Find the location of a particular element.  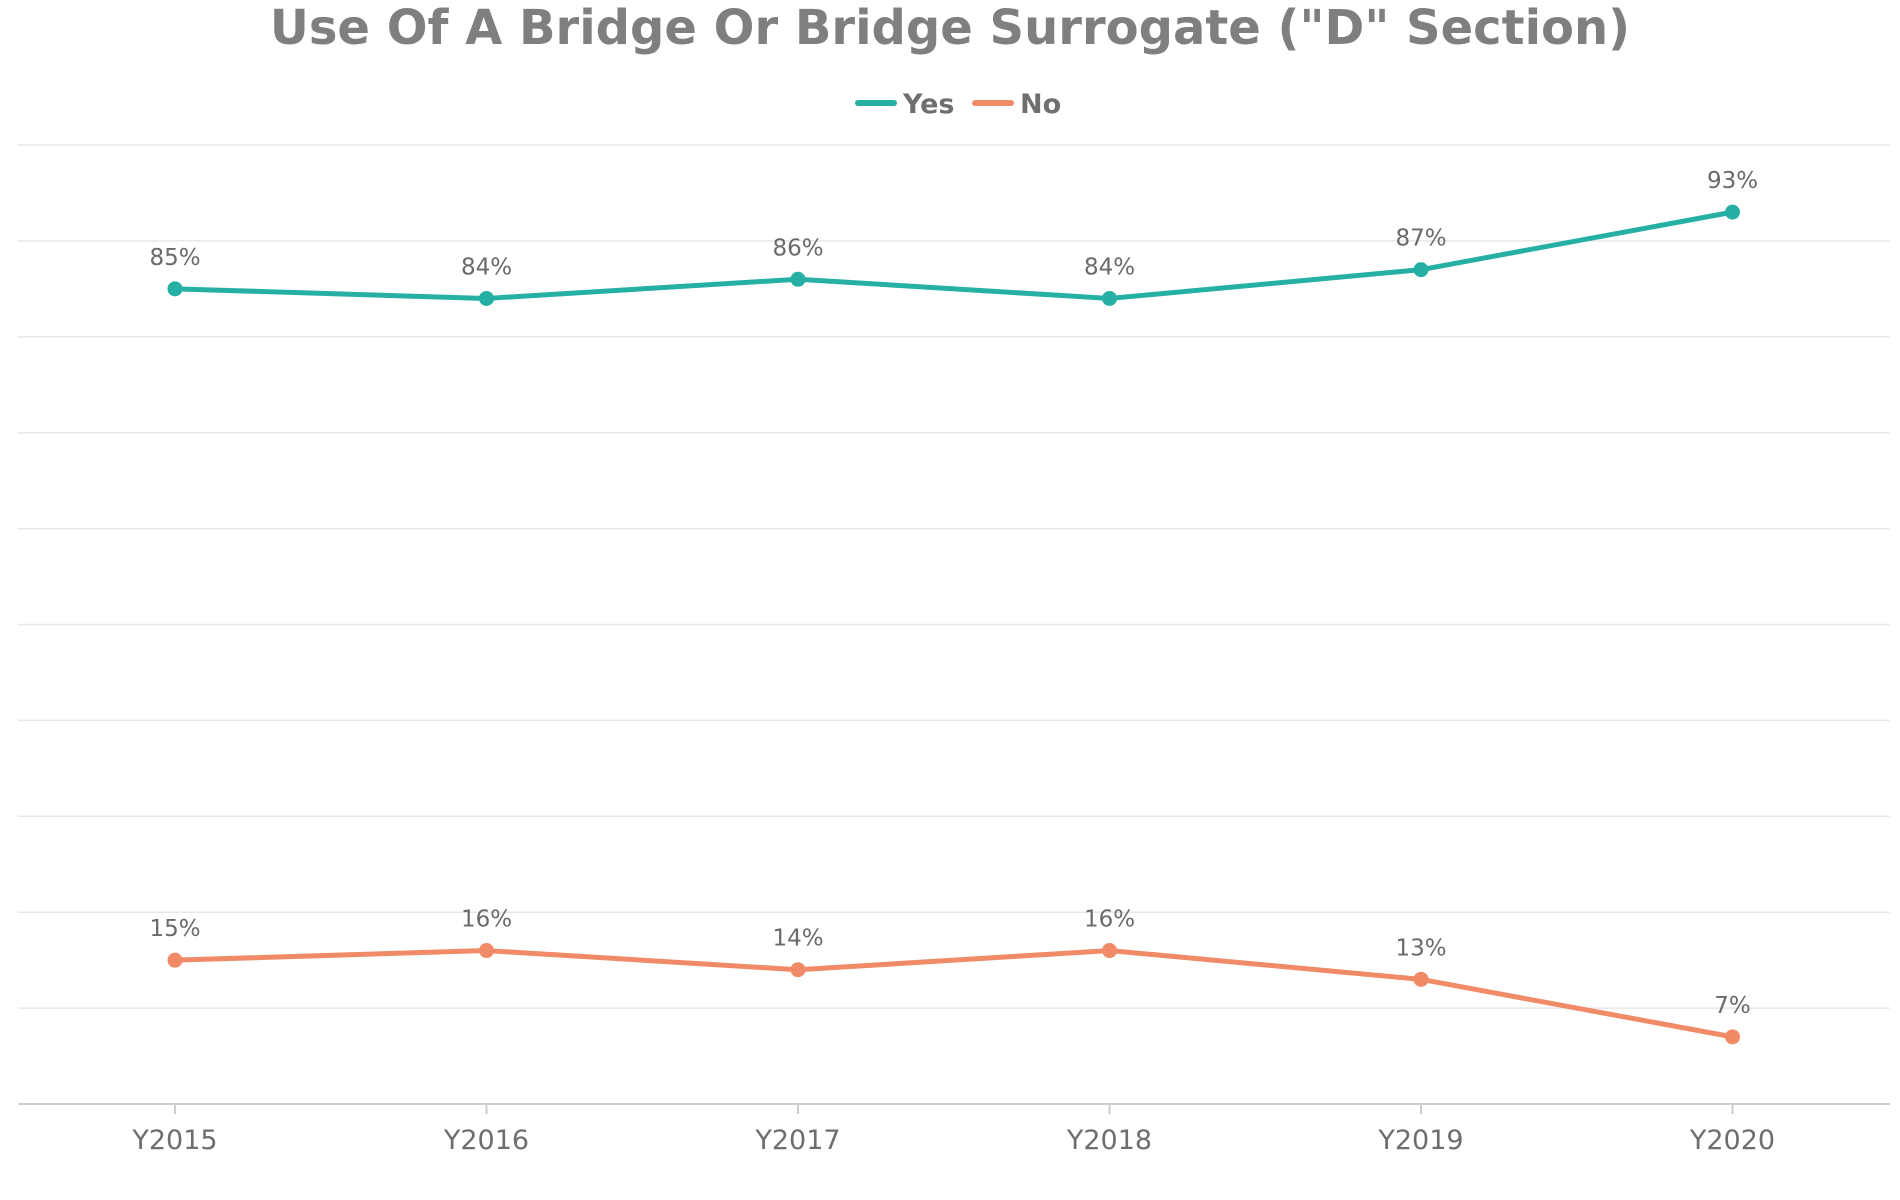

data-label: 86% is located at coordinates (797, 248).